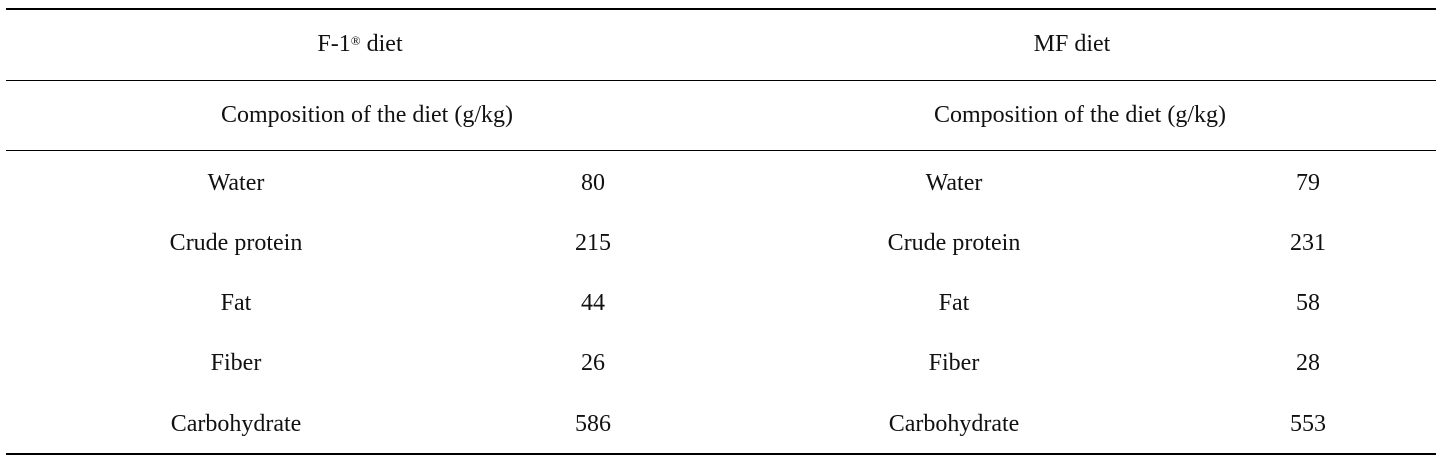 The image size is (1440, 462). Describe the element at coordinates (236, 363) in the screenshot. I see `f1-row-label-fiber: Fiber` at that location.